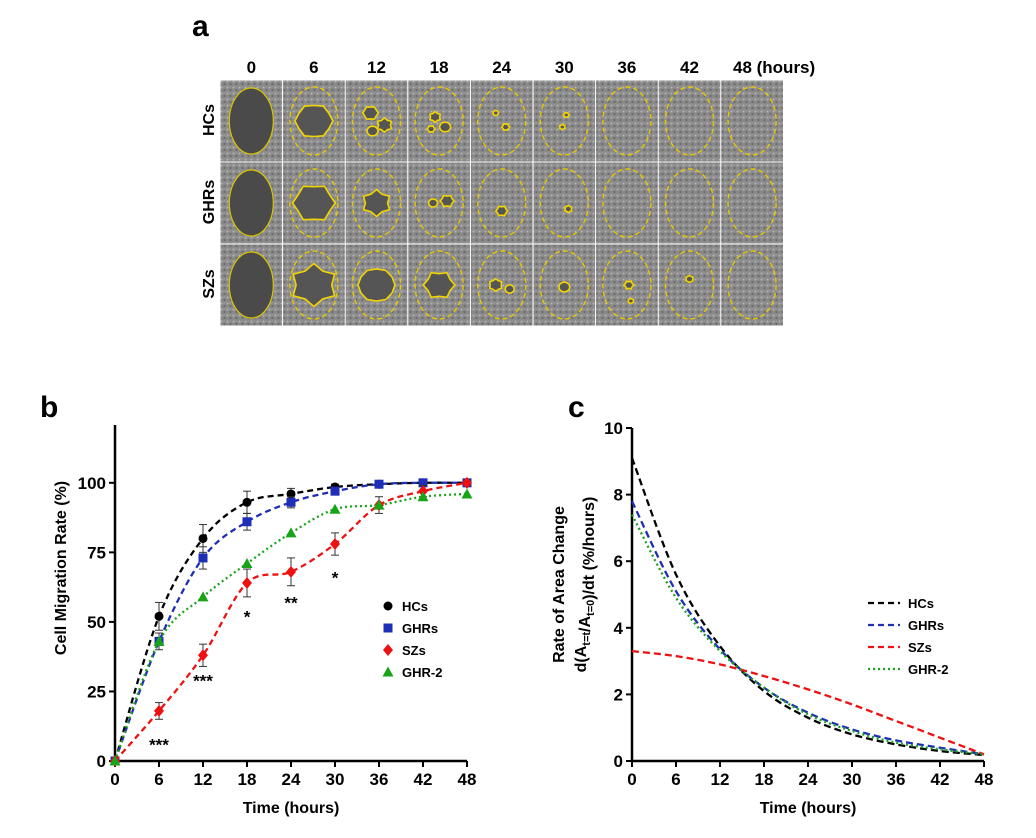  I want to click on y-axis-label: Cell Migration Rate (%), so click(61, 568).